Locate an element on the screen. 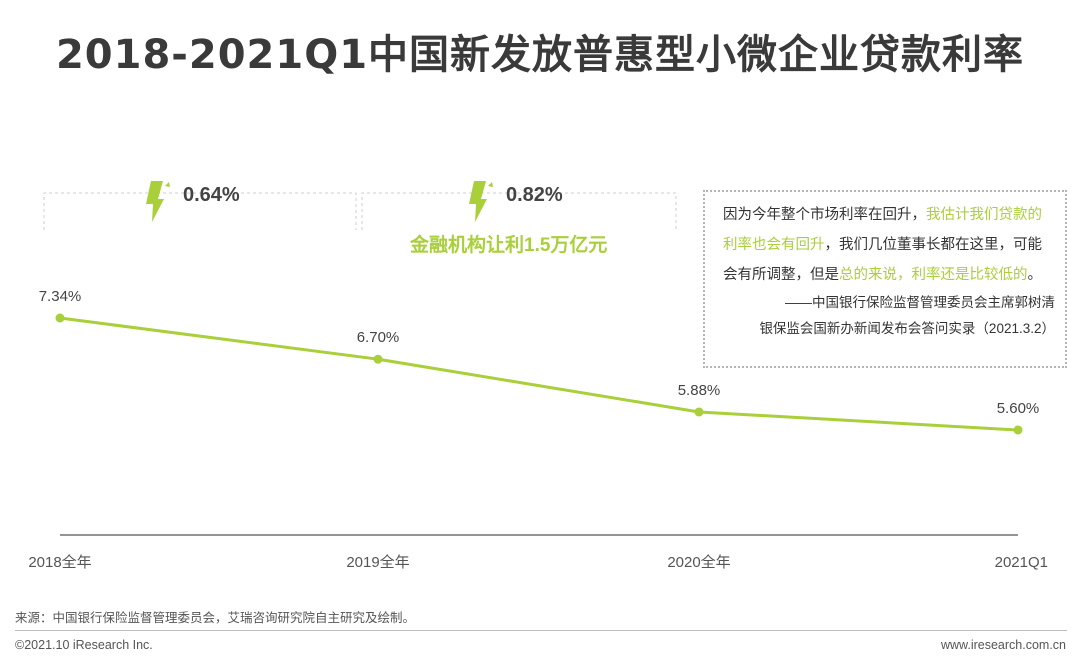 This screenshot has width=1080, height=665. drop-label-2: 0.82% is located at coordinates (534, 195).